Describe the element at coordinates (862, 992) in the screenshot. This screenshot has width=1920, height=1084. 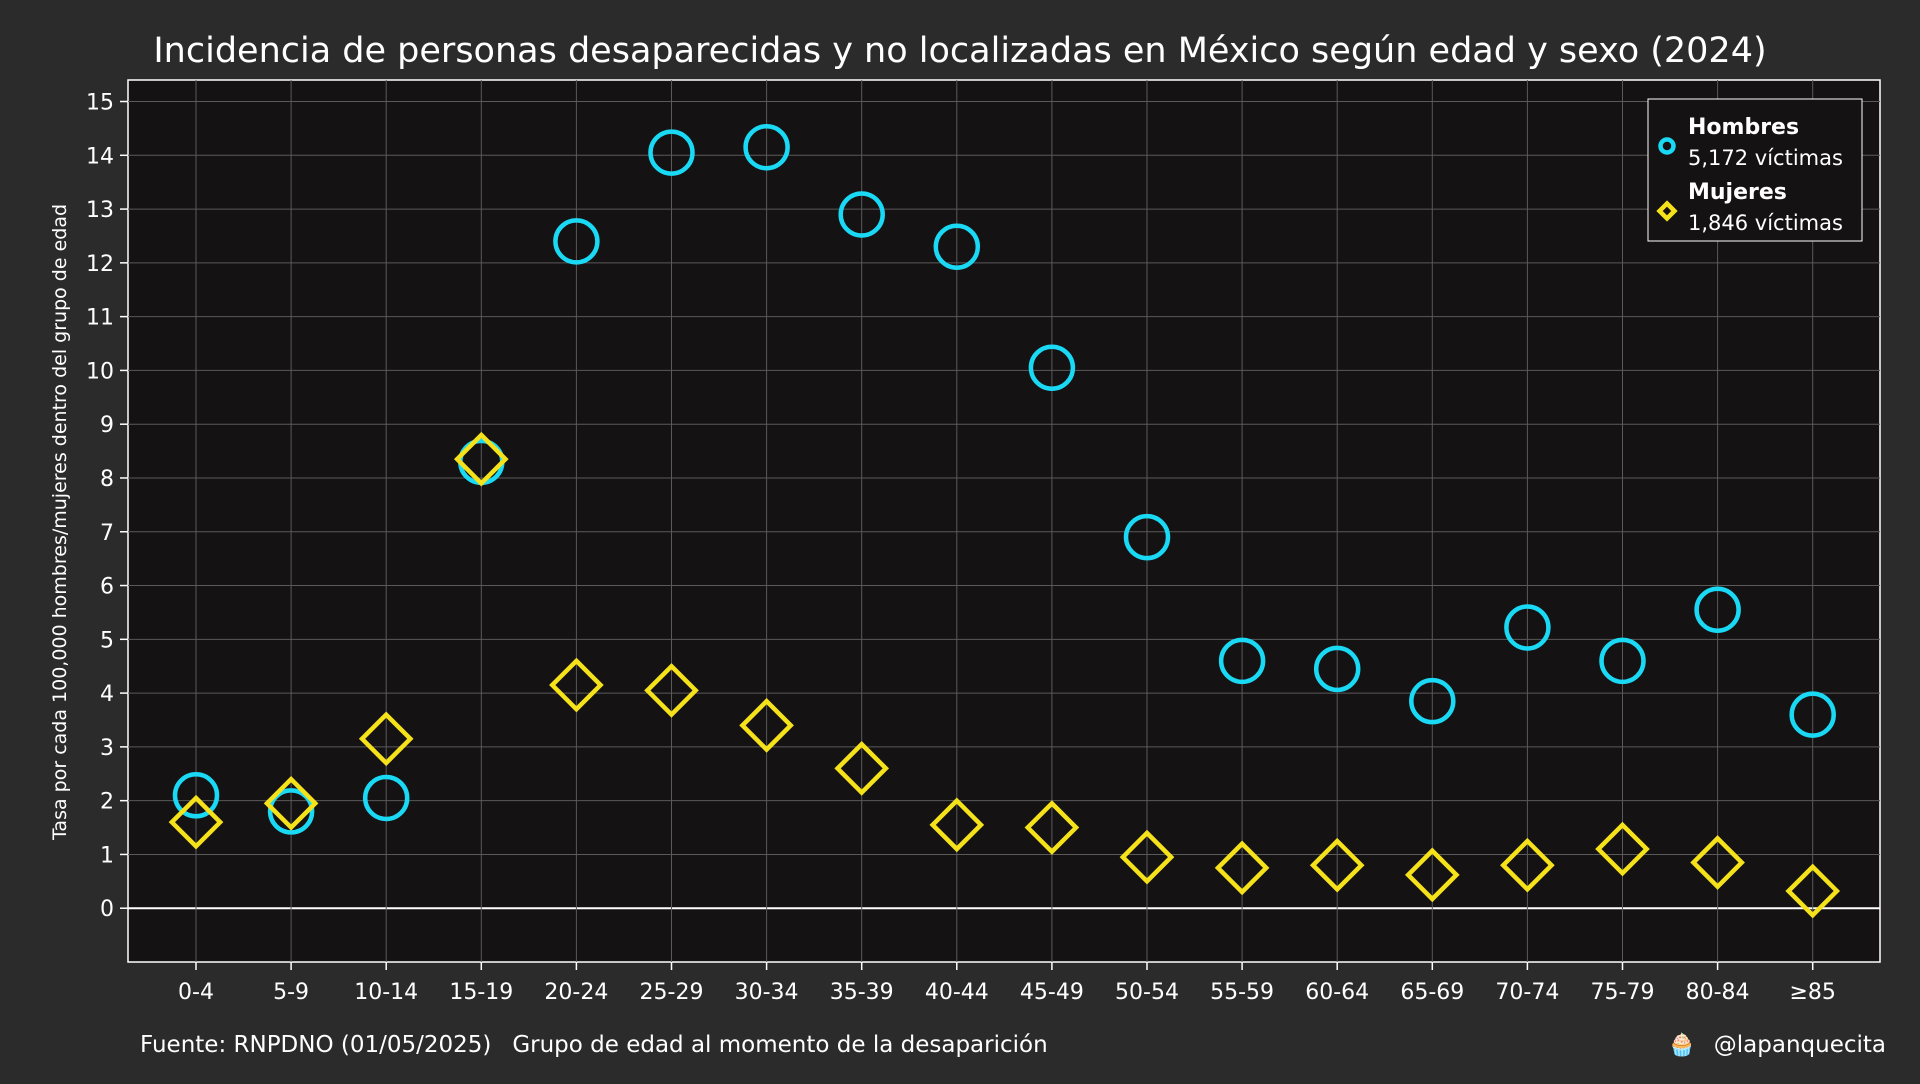
I see `x-tick-label: 35-39` at that location.